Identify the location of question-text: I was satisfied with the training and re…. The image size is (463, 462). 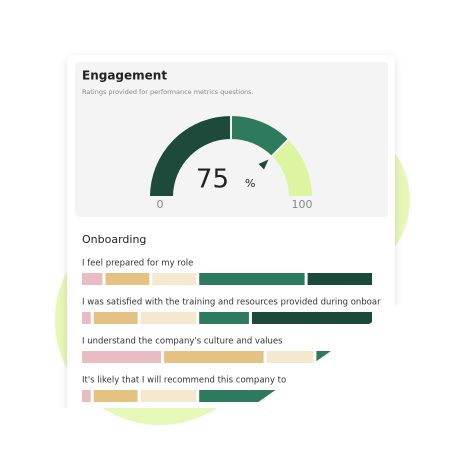
(231, 303).